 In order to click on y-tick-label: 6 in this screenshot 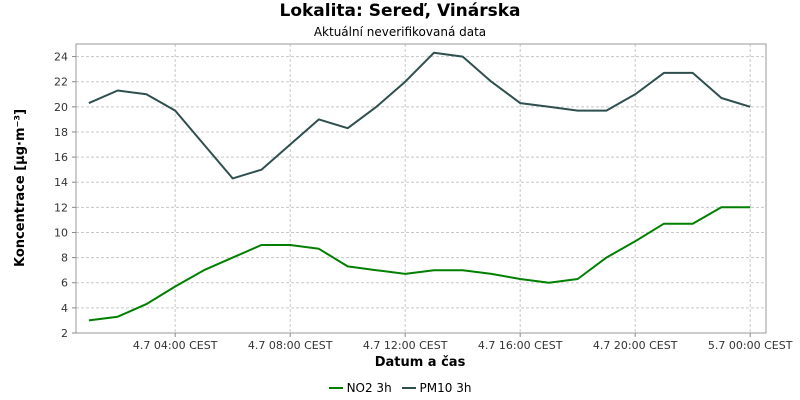, I will do `click(64, 283)`.